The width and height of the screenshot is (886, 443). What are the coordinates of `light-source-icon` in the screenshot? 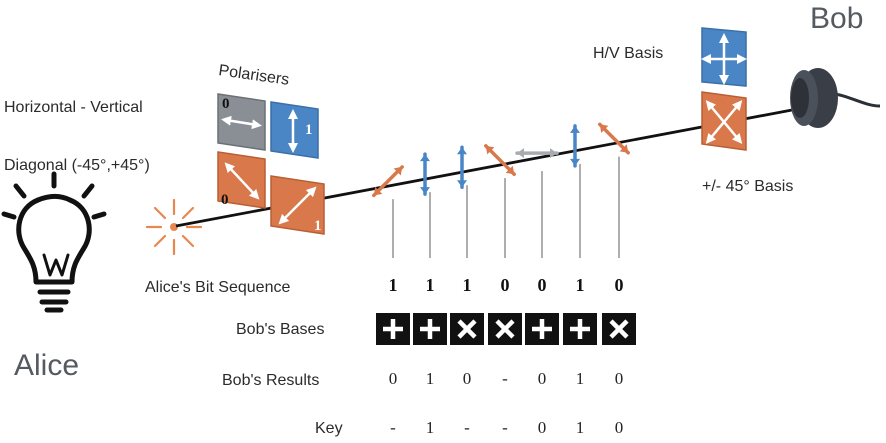 It's located at (174, 227).